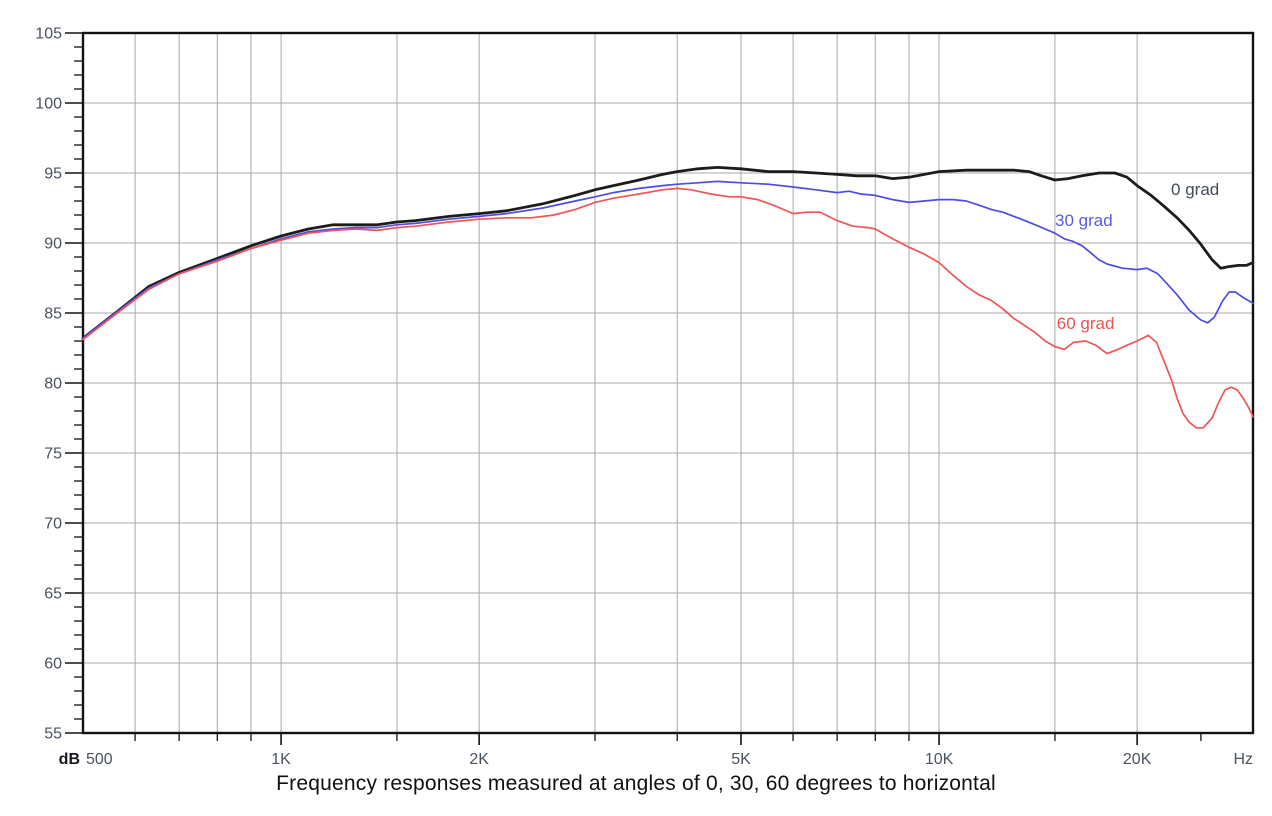  I want to click on y-tick-label-55: 55, so click(53, 734).